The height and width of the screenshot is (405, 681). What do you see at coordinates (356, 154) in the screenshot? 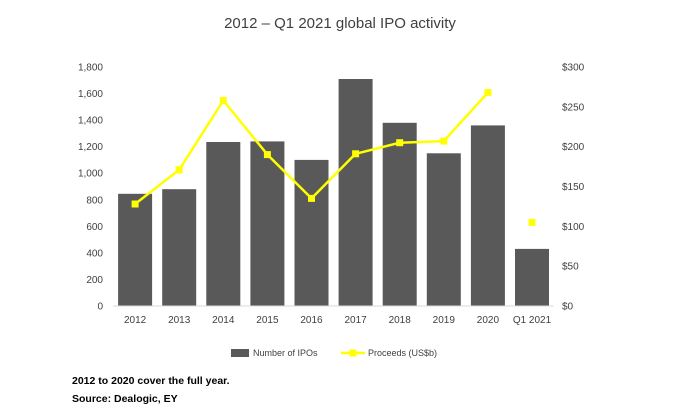
I see `proceeds-point-2017` at bounding box center [356, 154].